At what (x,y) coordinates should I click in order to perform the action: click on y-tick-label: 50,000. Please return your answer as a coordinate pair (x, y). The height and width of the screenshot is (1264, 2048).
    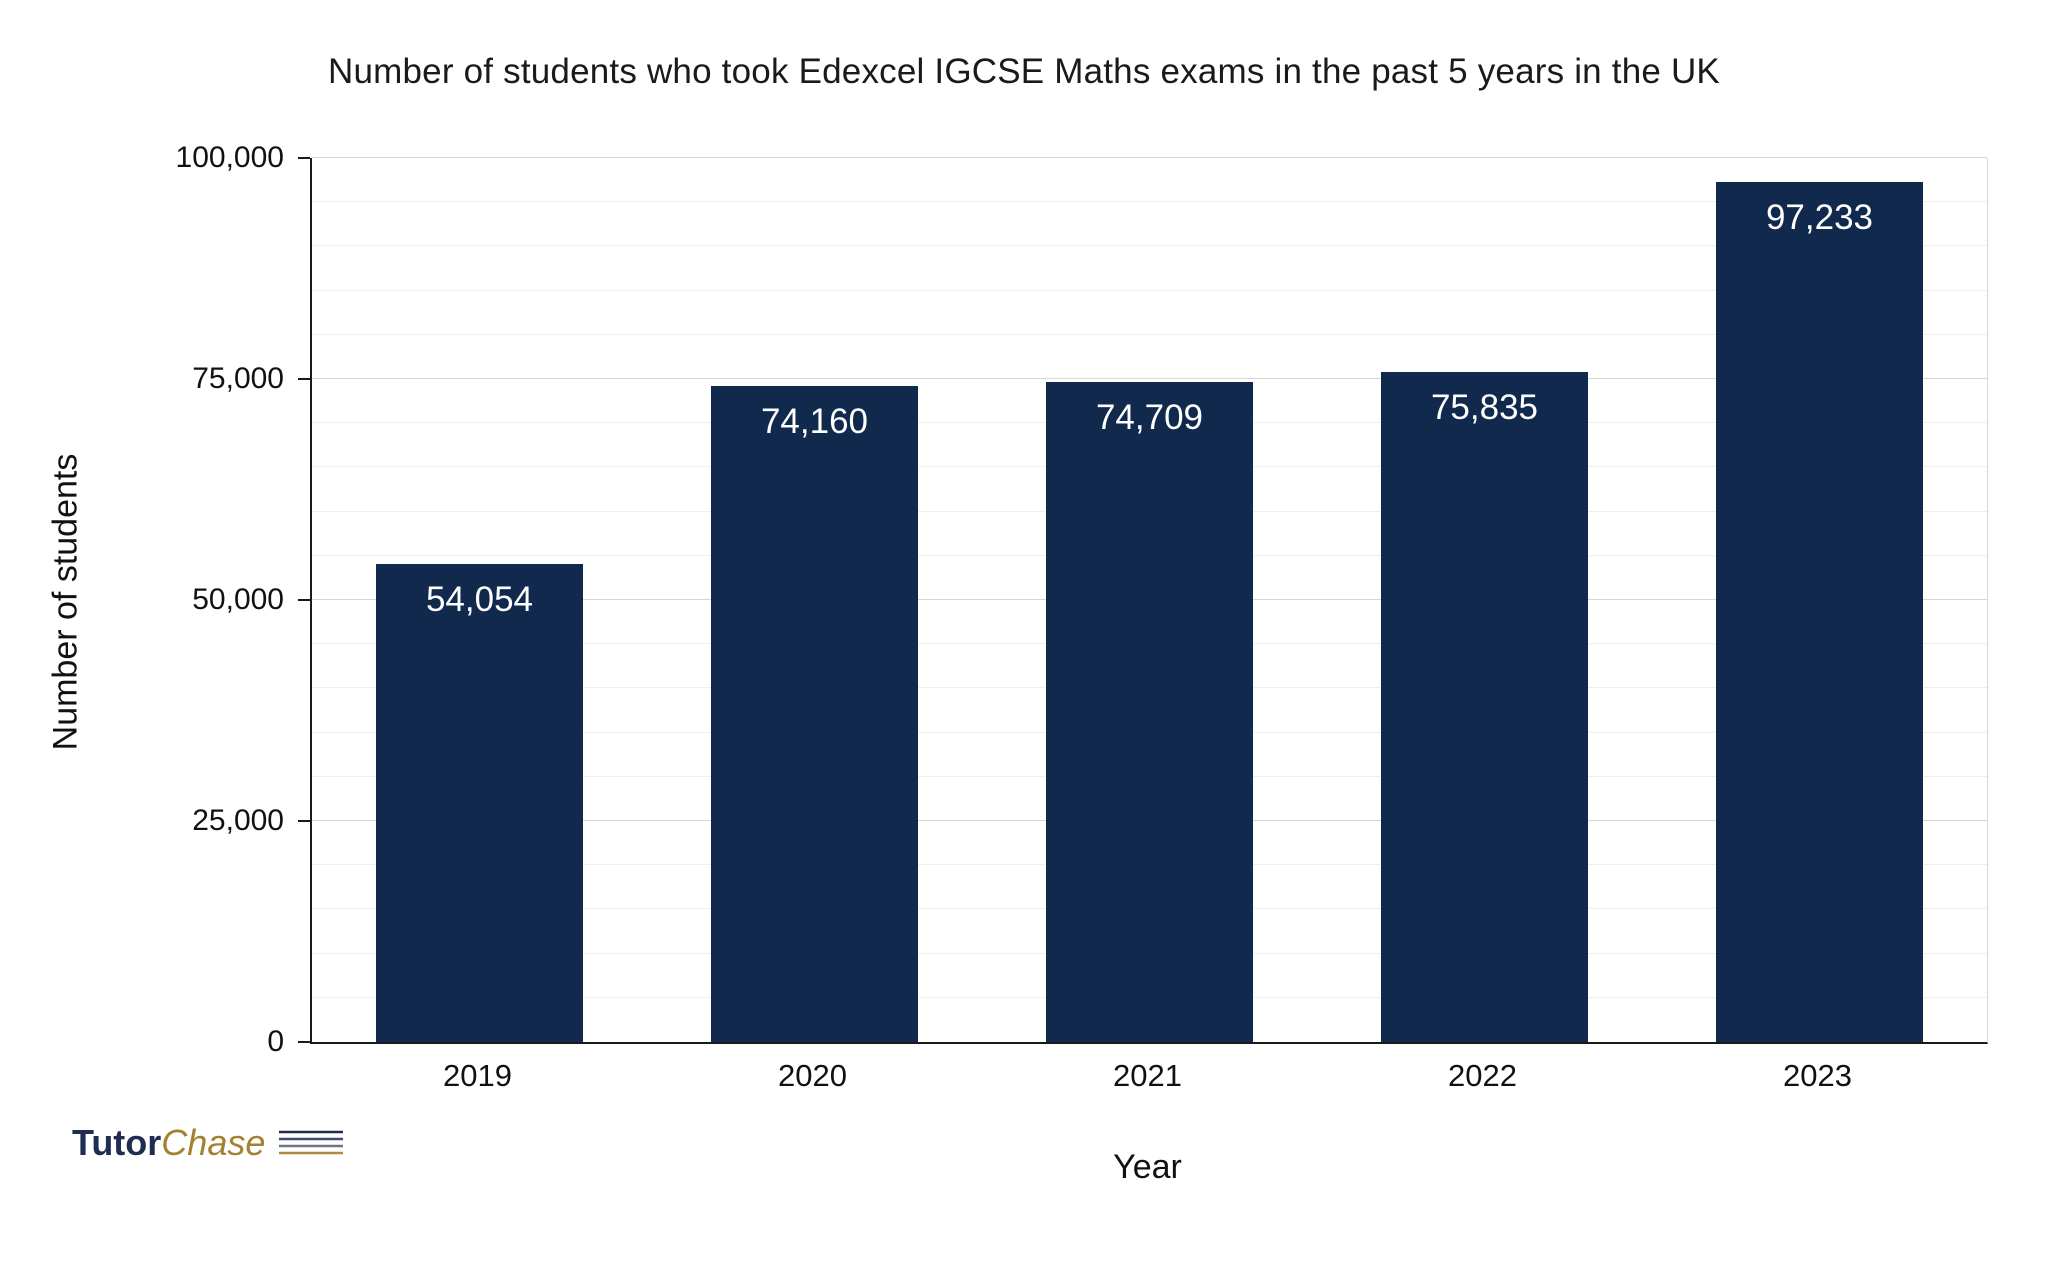
    Looking at the image, I should click on (238, 599).